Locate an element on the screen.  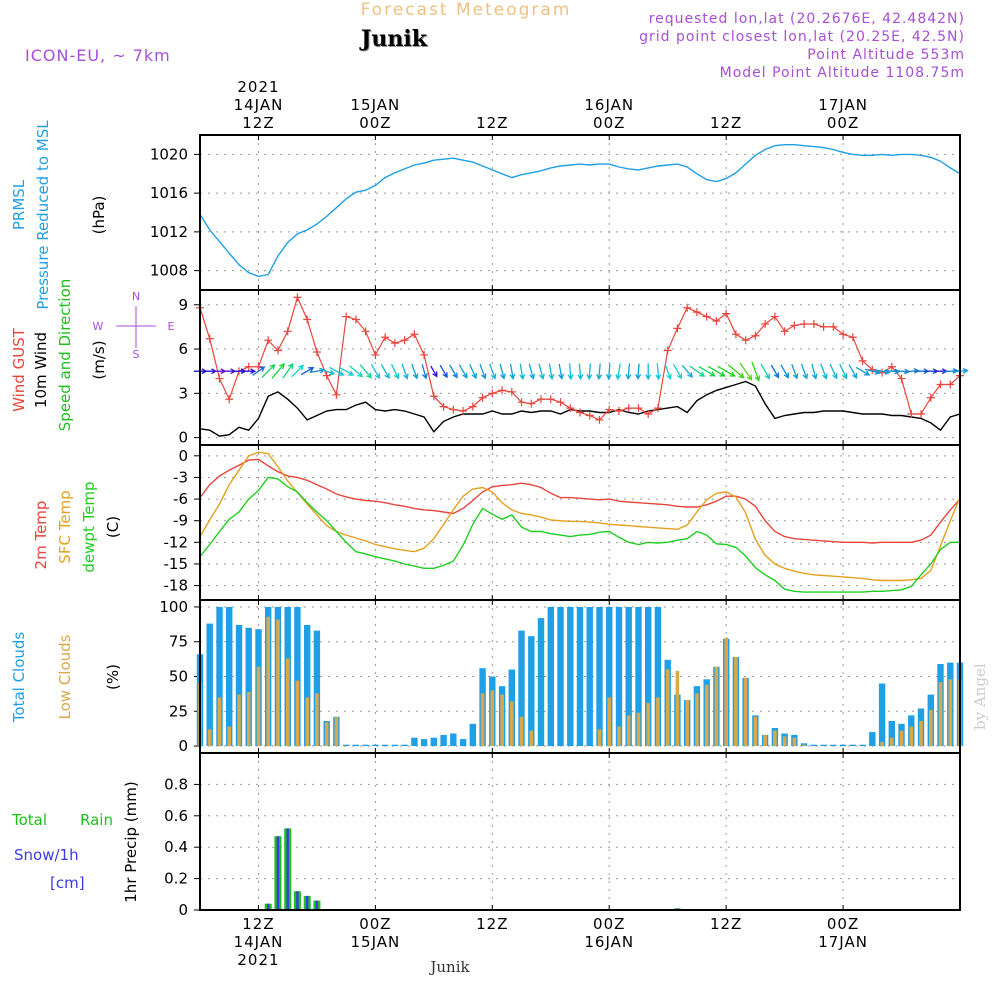
series-line-dewpt-temp is located at coordinates (579, 534).